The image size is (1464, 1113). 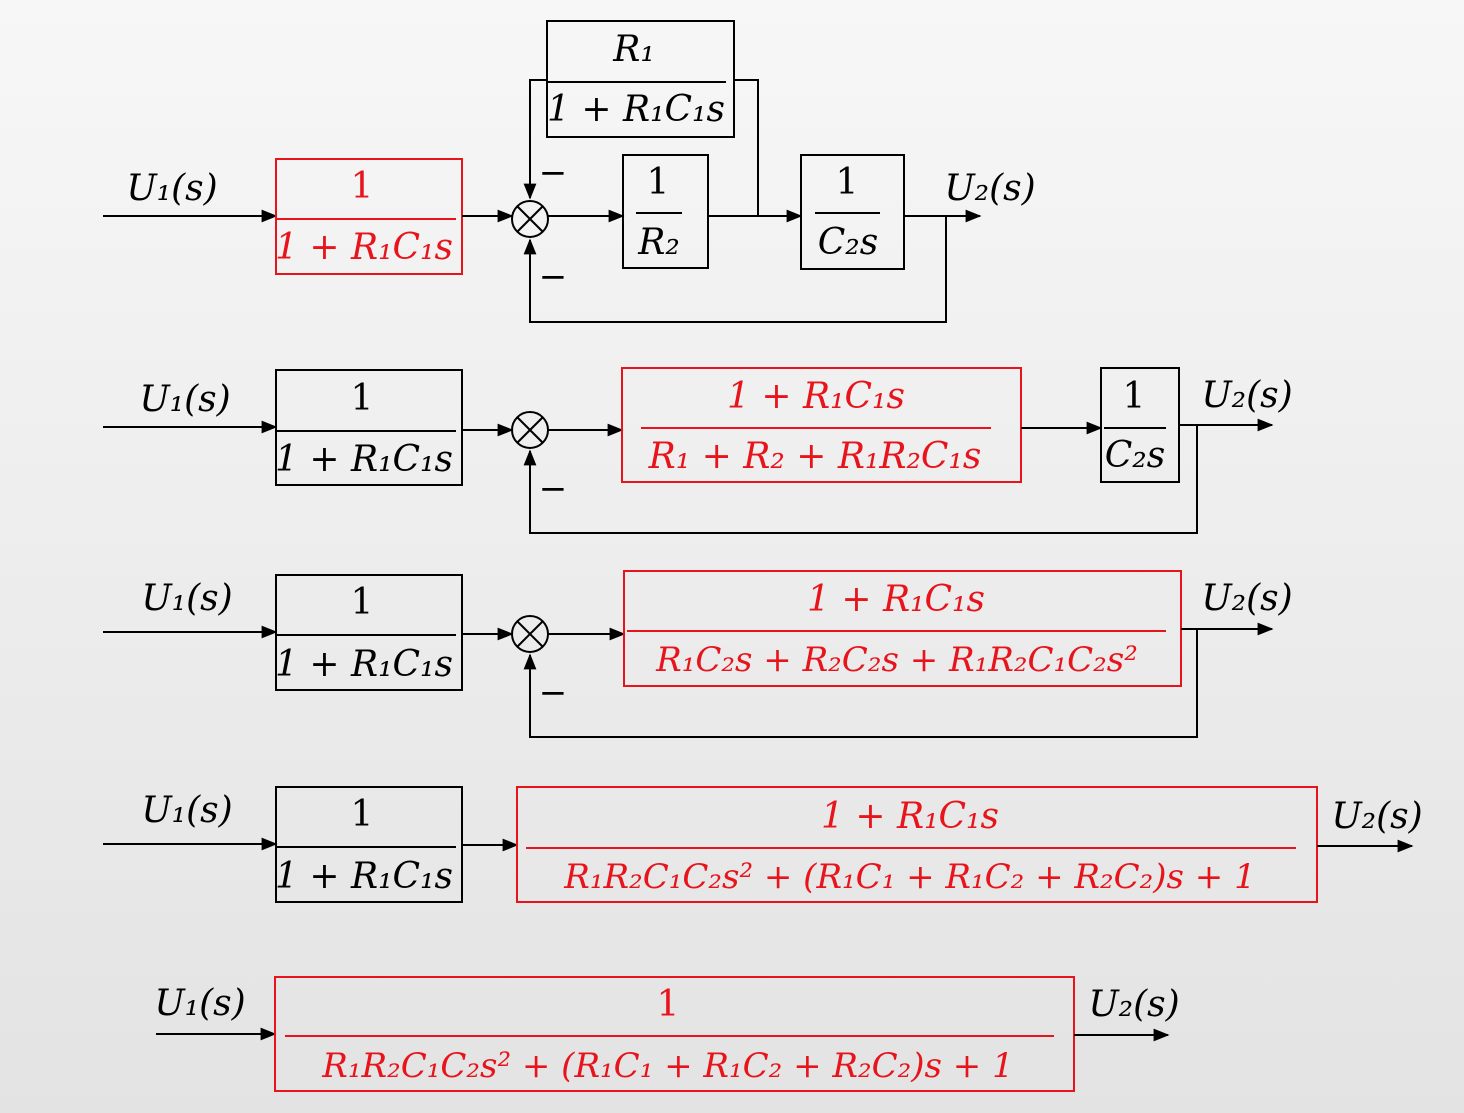 What do you see at coordinates (535, 139) in the screenshot?
I see `feedback-return` at bounding box center [535, 139].